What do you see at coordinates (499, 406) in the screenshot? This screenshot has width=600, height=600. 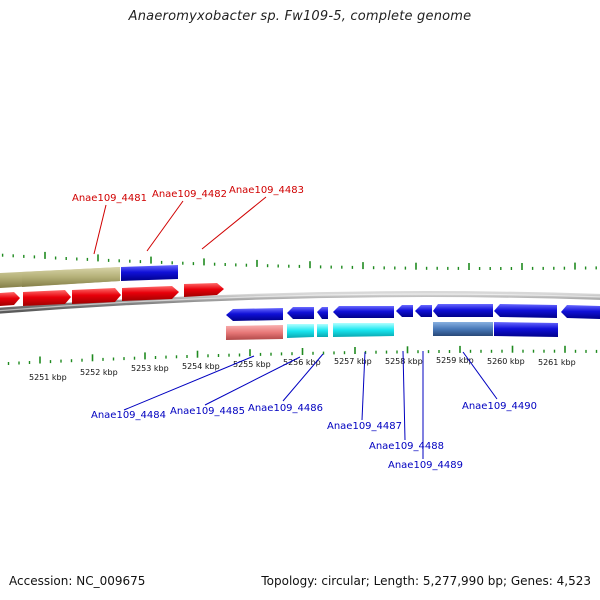 I see `gene-label: Anae109_4490` at bounding box center [499, 406].